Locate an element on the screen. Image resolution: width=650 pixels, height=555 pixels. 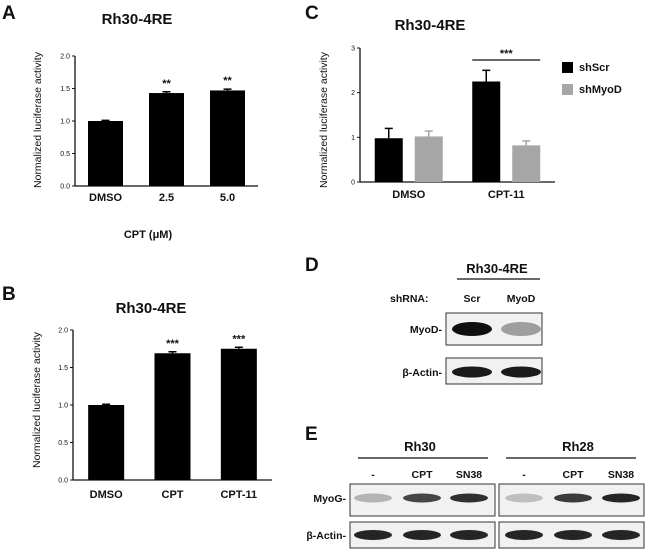
chart-a-significance-2: ** is located at coordinates (227, 81).